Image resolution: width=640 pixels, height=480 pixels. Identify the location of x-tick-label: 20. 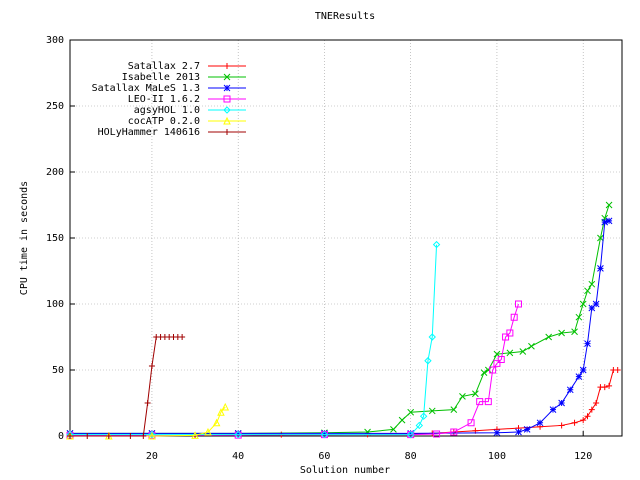
(152, 456).